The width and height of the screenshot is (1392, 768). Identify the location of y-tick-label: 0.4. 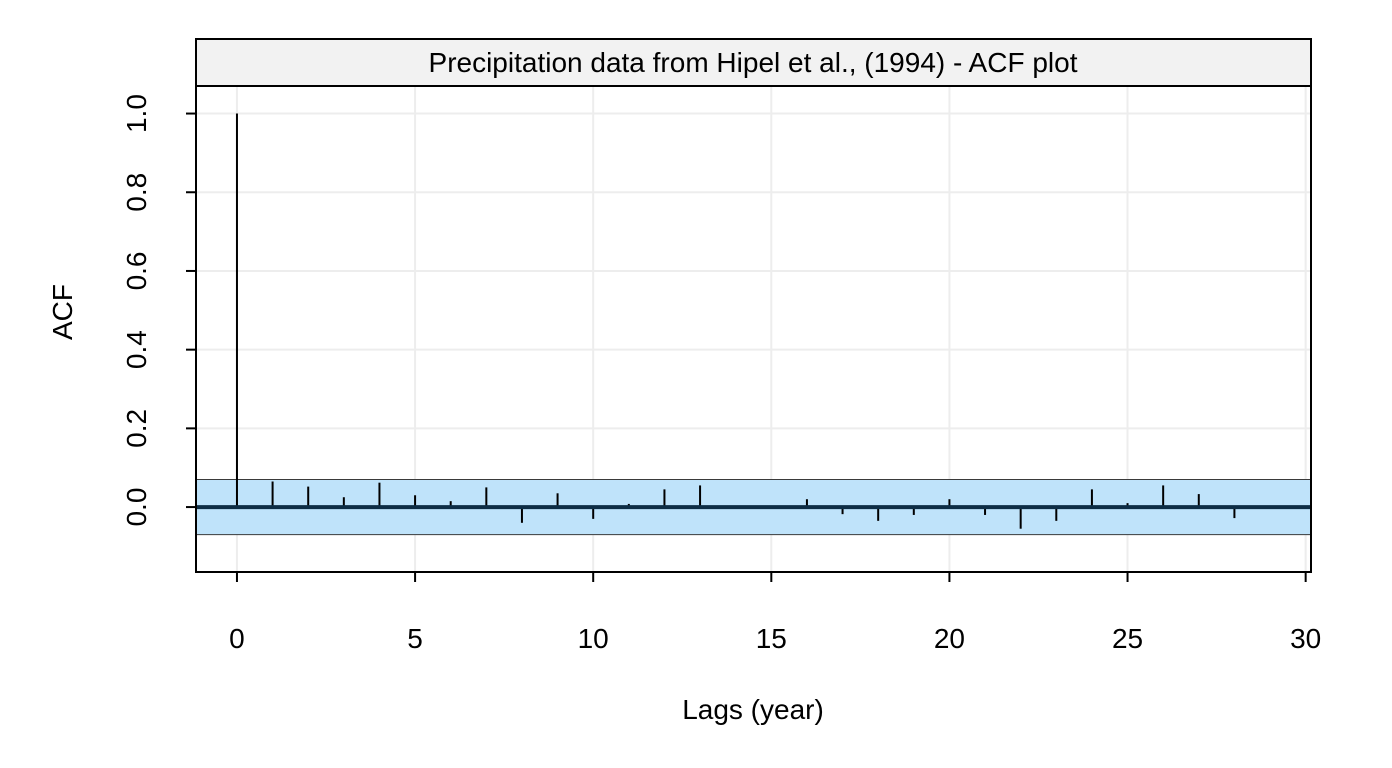
(136, 349).